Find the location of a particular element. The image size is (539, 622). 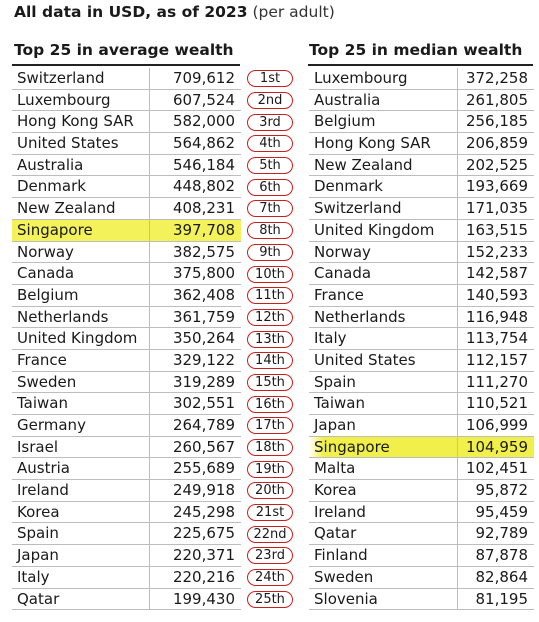

country-name: Canada is located at coordinates (46, 273).